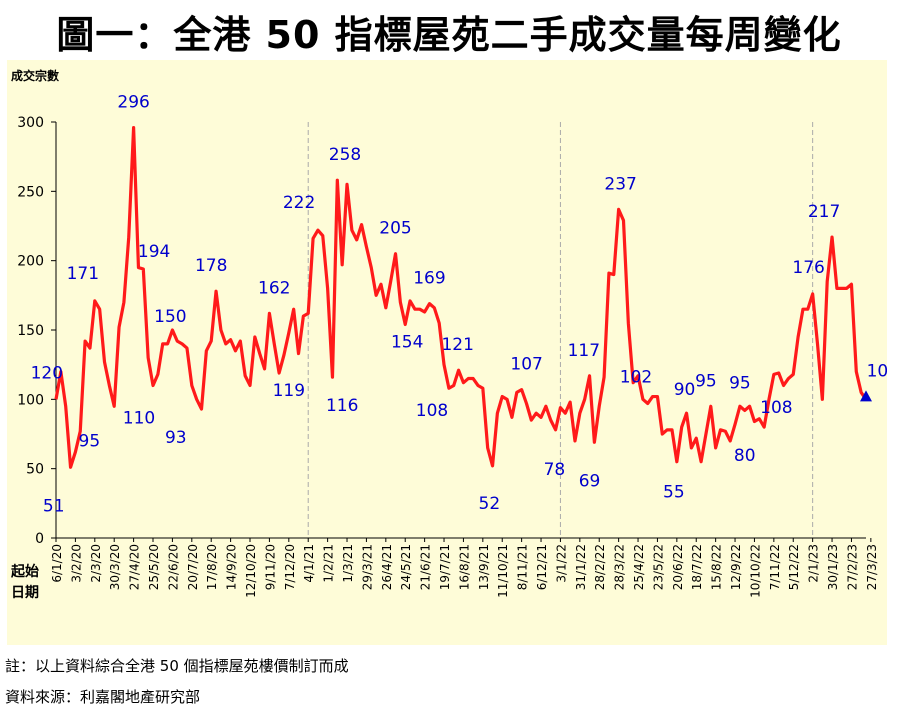 The height and width of the screenshot is (714, 898). What do you see at coordinates (639, 567) in the screenshot?
I see `x-tick-label: 25/4/22` at bounding box center [639, 567].